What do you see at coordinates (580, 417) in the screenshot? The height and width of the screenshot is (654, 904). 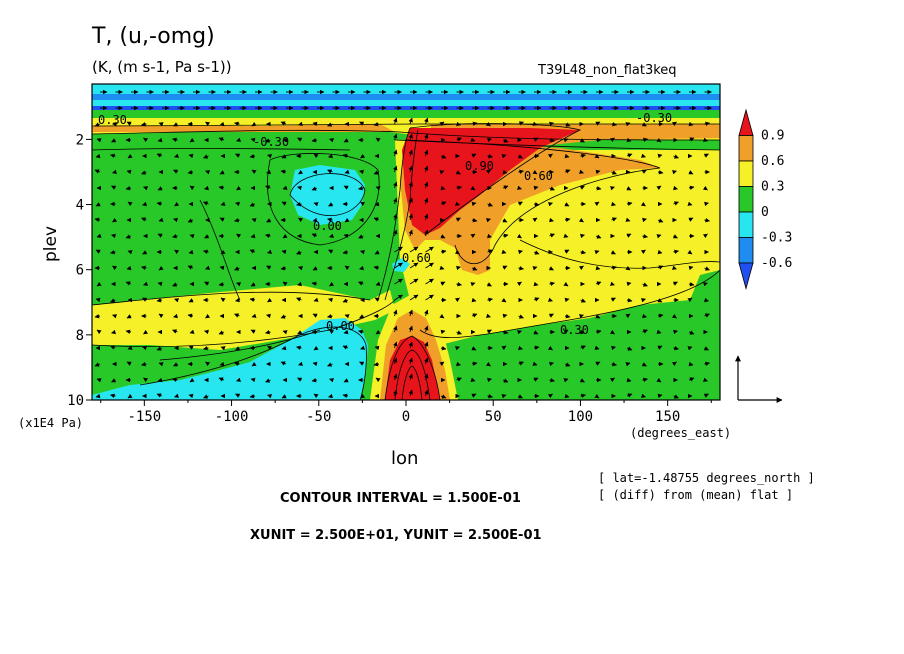 I see `x-tick-label: 100` at bounding box center [580, 417].